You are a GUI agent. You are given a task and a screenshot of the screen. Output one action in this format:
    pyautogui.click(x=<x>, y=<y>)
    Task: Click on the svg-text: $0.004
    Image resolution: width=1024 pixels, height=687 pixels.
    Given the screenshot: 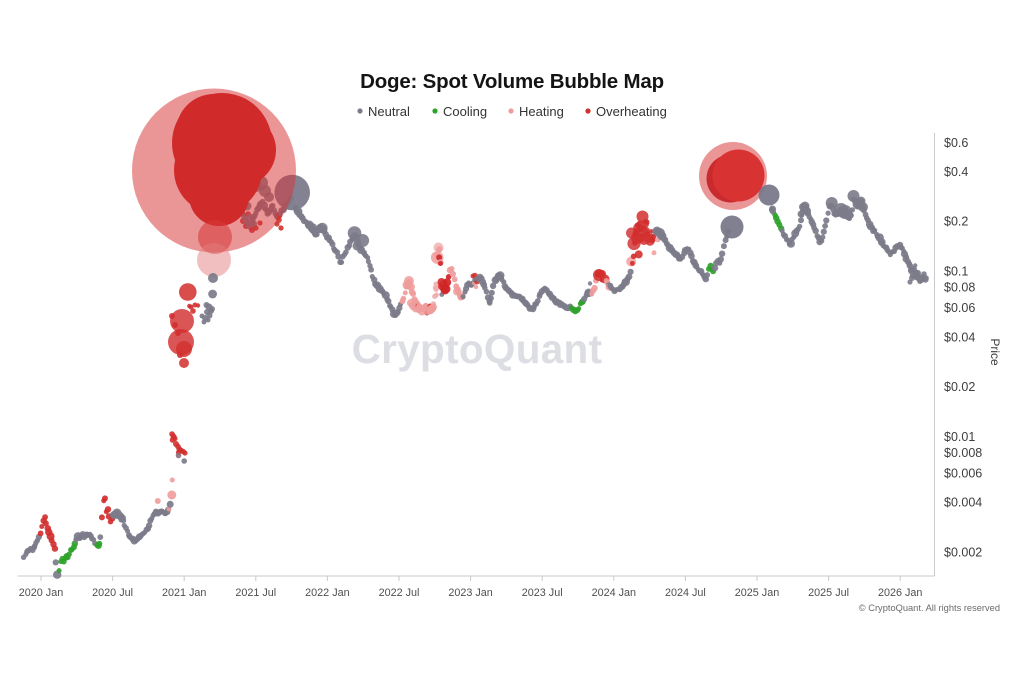 What is the action you would take?
    pyautogui.click(x=963, y=503)
    